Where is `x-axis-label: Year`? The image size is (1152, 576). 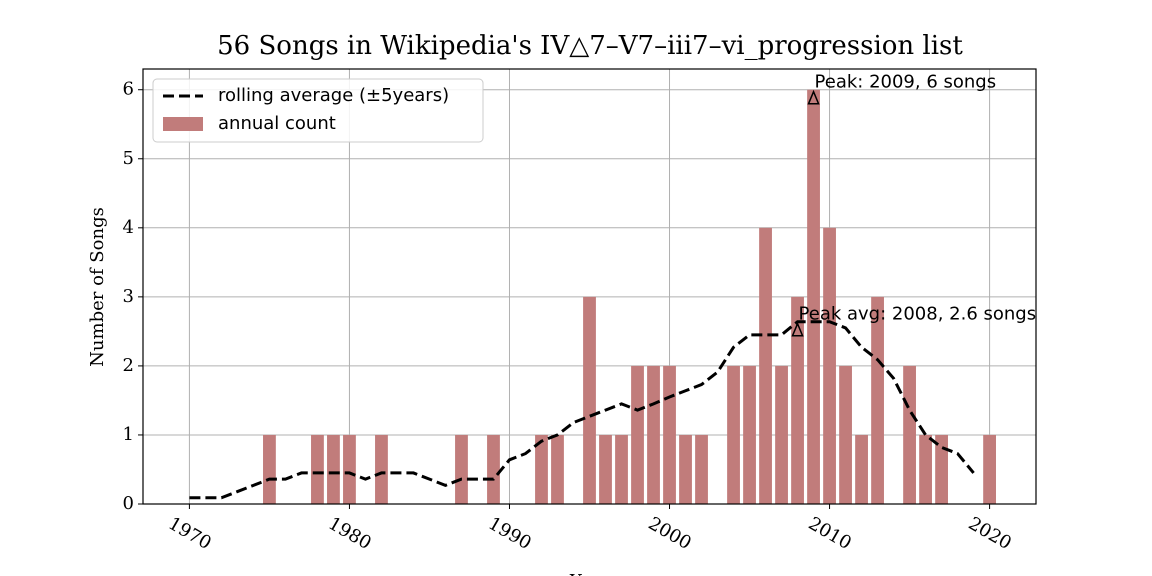 x-axis-label: Year is located at coordinates (590, 573).